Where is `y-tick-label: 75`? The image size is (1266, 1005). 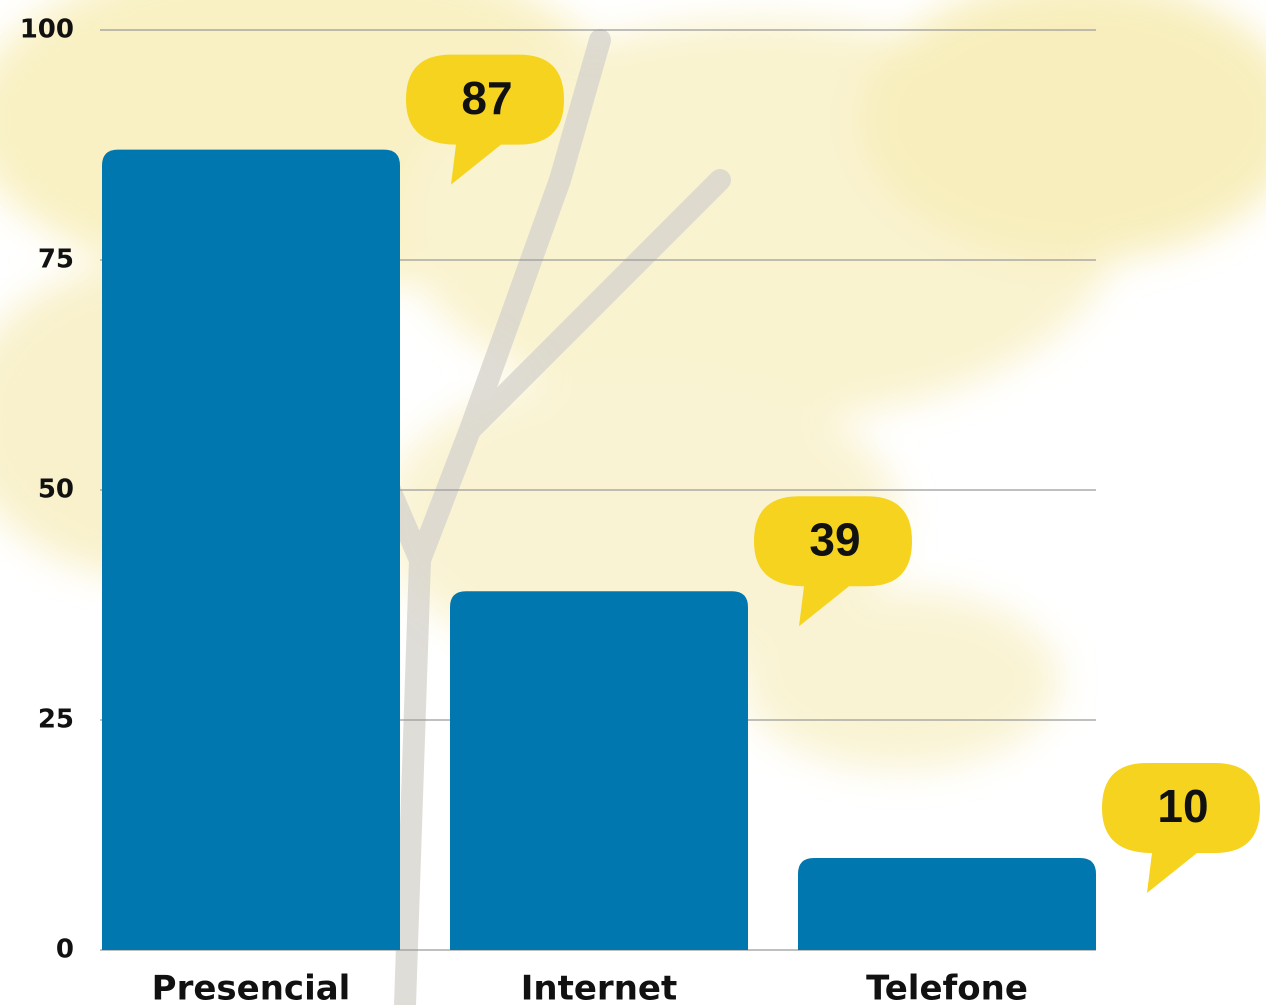
y-tick-label: 75 is located at coordinates (56, 260).